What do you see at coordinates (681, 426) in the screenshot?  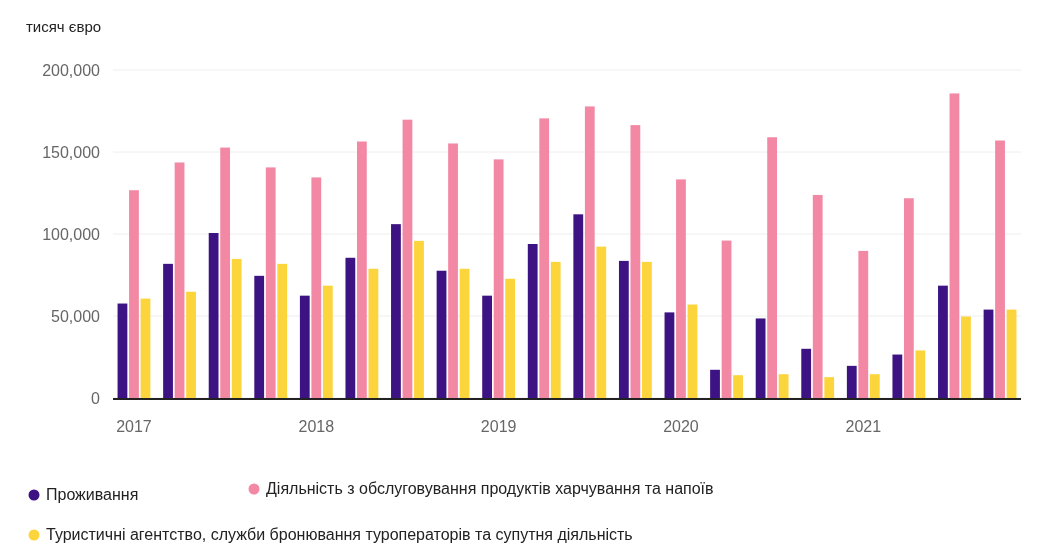 I see `x-tick-label: 2020` at bounding box center [681, 426].